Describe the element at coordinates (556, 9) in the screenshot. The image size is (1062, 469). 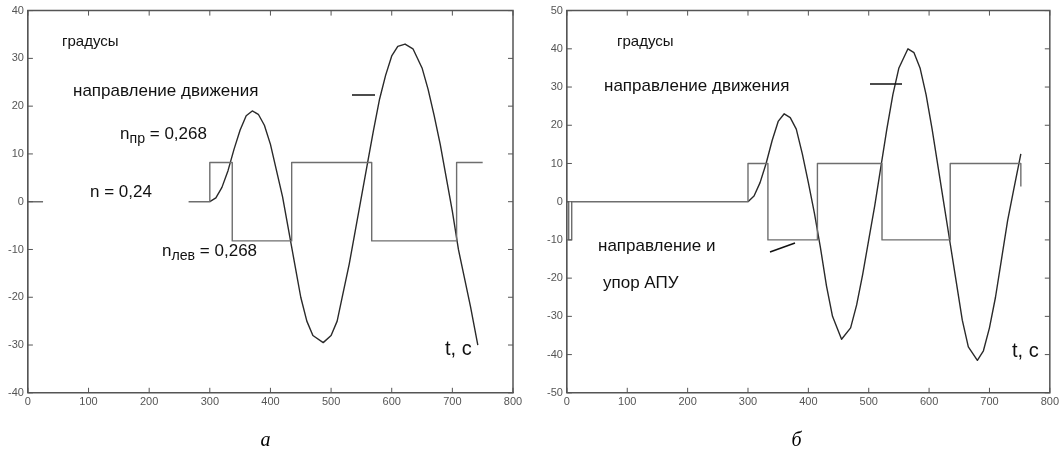
I see `y-tick-label: 50` at that location.